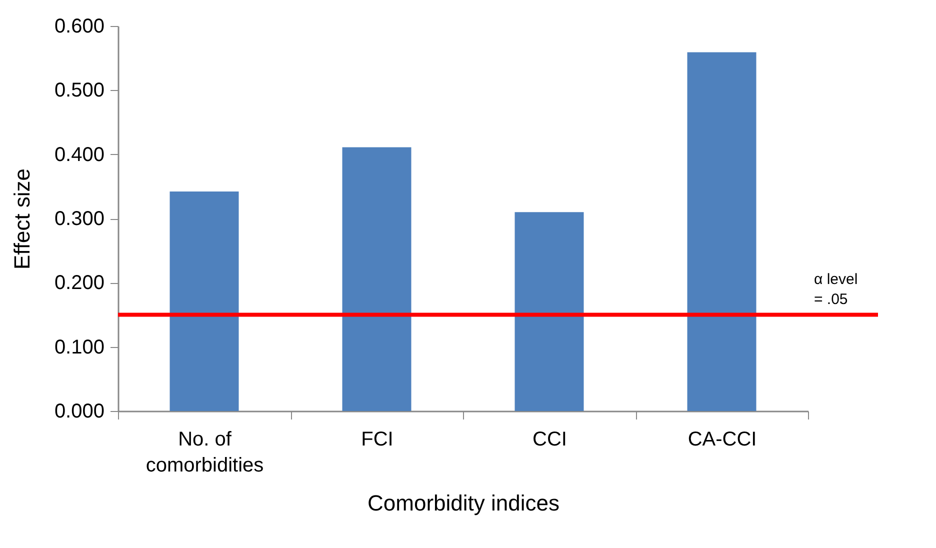 The image size is (936, 548). What do you see at coordinates (21, 219) in the screenshot?
I see `y-axis-title: Effect size` at bounding box center [21, 219].